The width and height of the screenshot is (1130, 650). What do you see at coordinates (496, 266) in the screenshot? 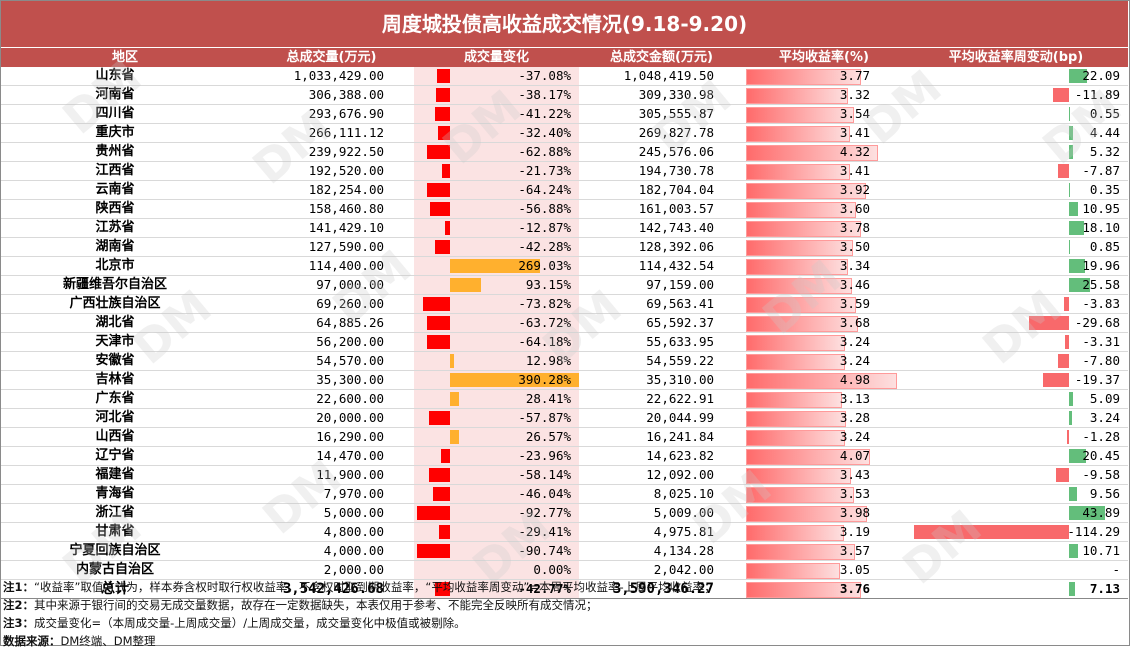
I see `volume-change-cell: 269.03%` at bounding box center [496, 266].